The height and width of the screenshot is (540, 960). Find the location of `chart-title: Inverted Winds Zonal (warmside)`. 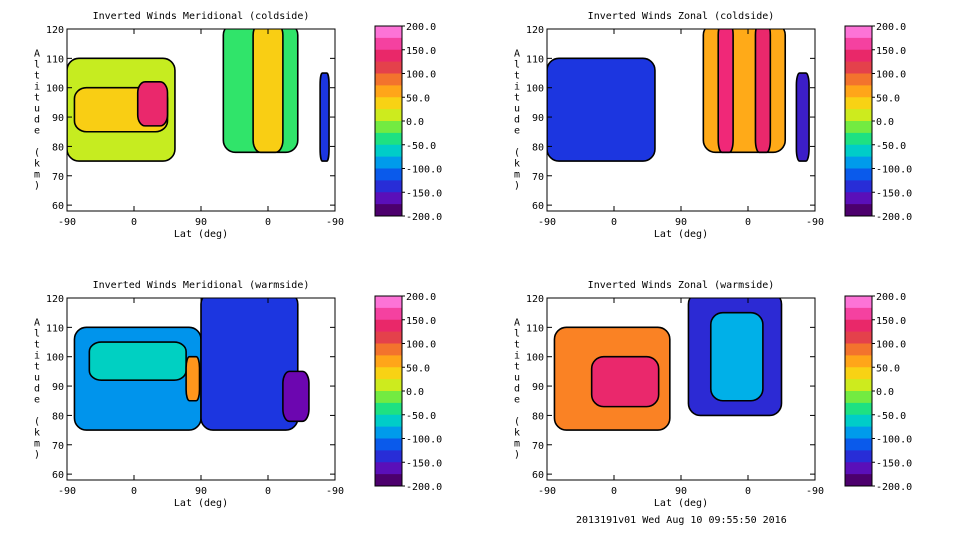

chart-title: Inverted Winds Zonal (warmside) is located at coordinates (681, 285).